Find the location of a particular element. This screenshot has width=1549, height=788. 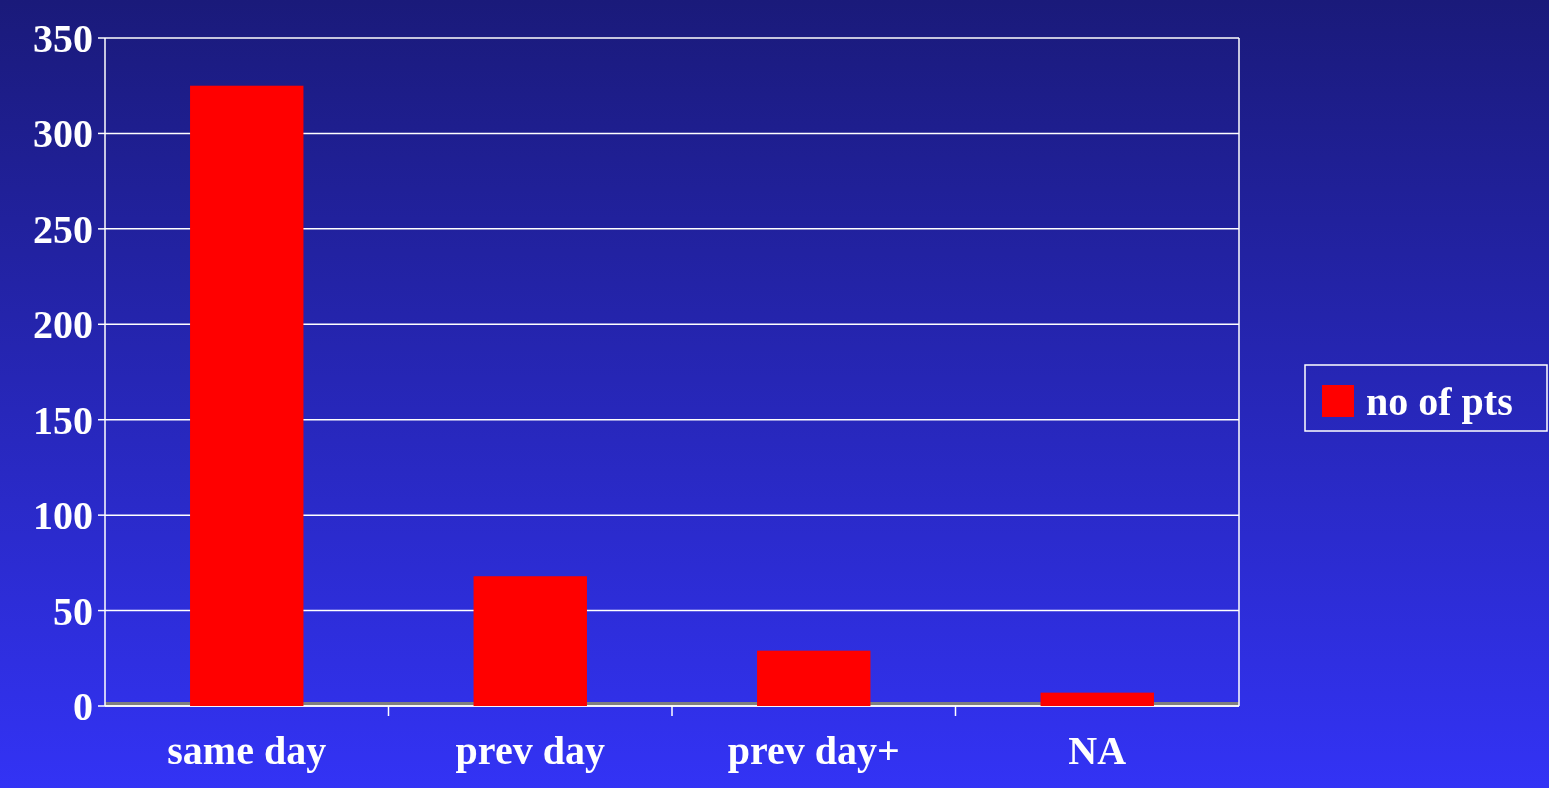

y-tick-label: 300 is located at coordinates (63, 134).